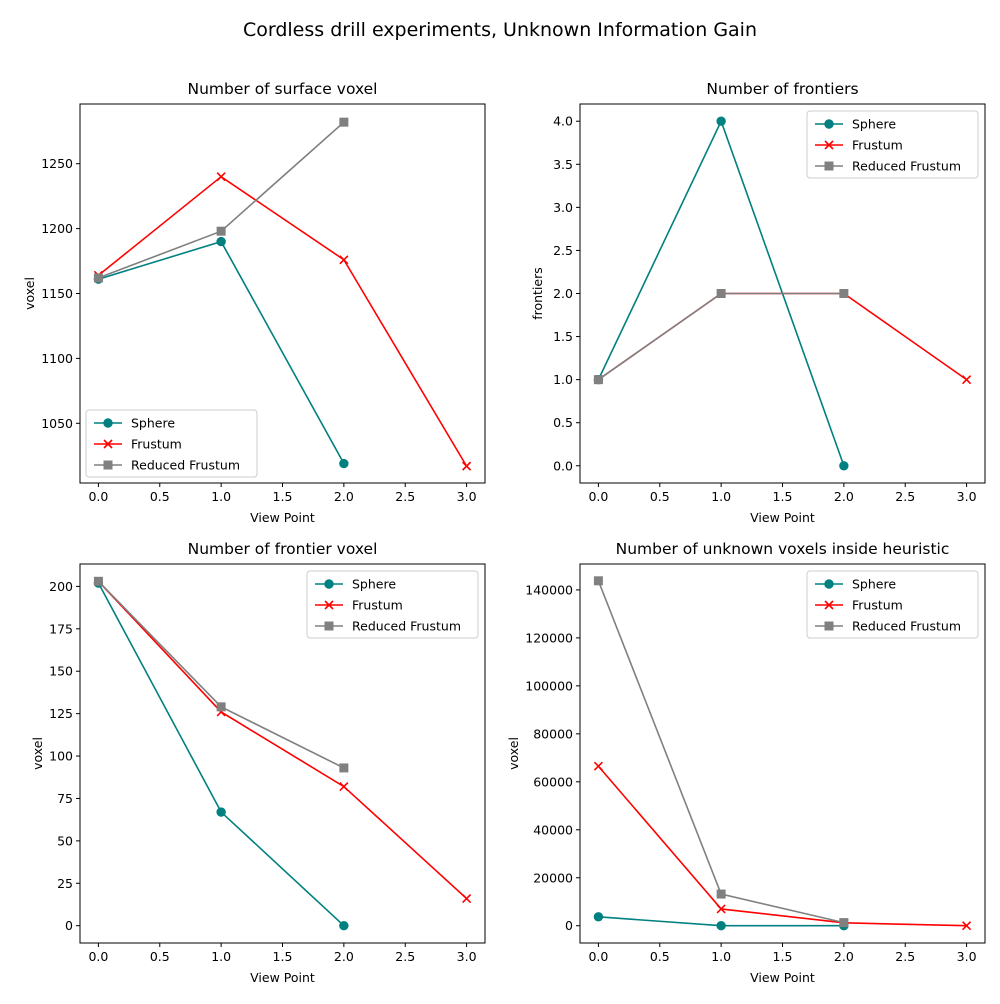 This screenshot has height=1004, width=1000. I want to click on y-tick-label: 175, so click(61, 628).